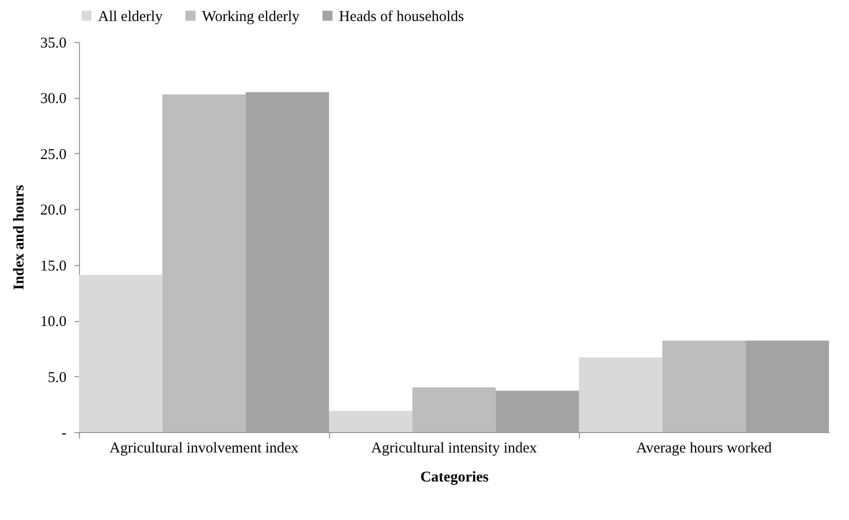 The width and height of the screenshot is (849, 520). What do you see at coordinates (454, 448) in the screenshot?
I see `x-tick-label: Agricultural intensity index` at bounding box center [454, 448].